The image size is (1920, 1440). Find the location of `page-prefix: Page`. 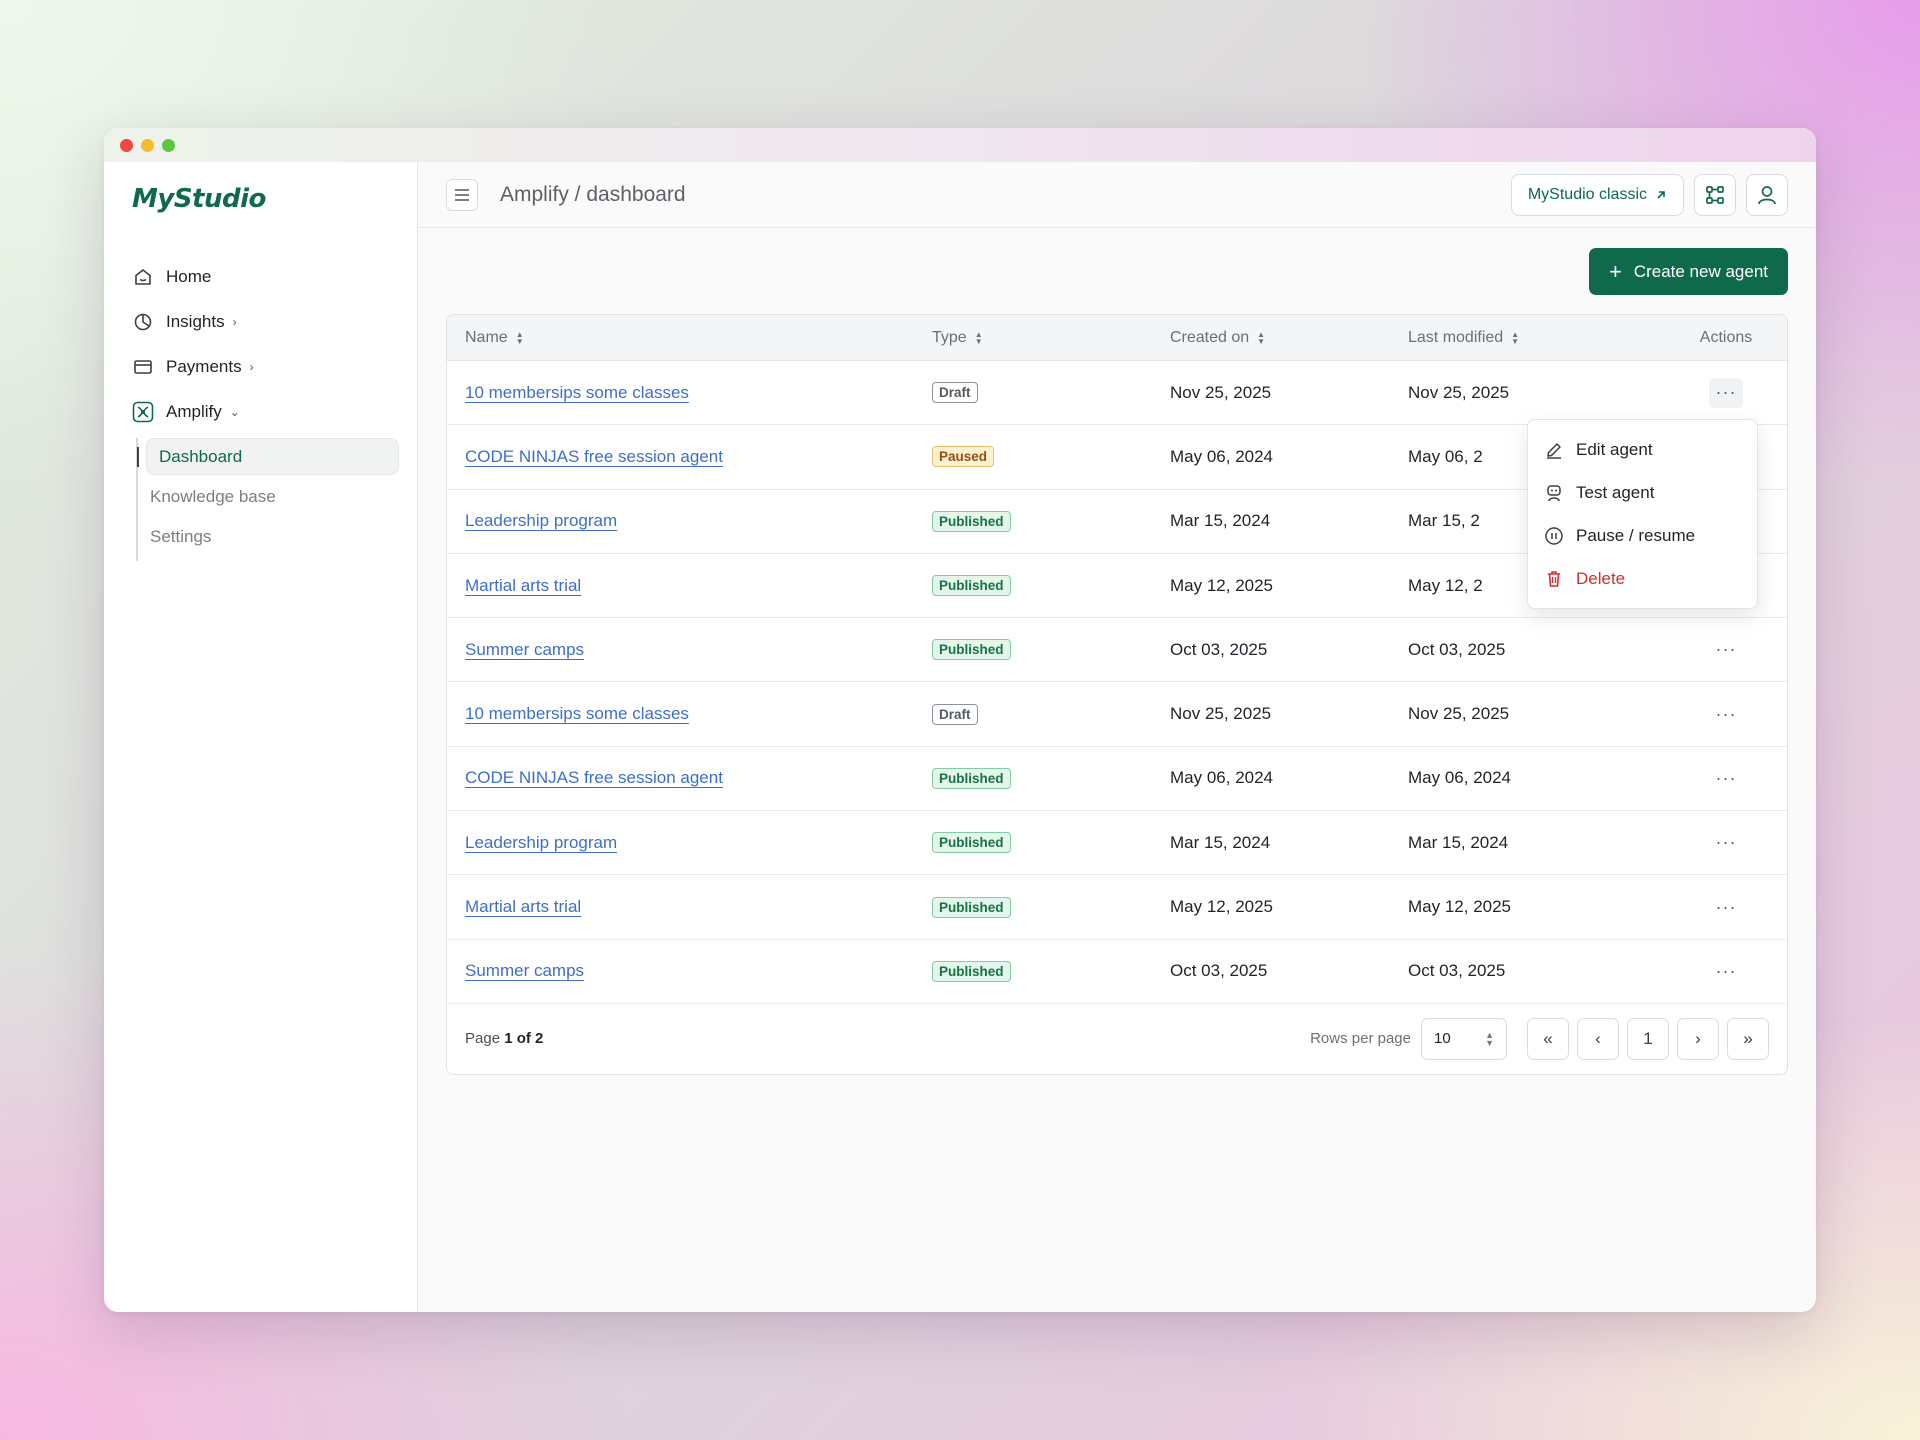

page-prefix: Page is located at coordinates (483, 1039).